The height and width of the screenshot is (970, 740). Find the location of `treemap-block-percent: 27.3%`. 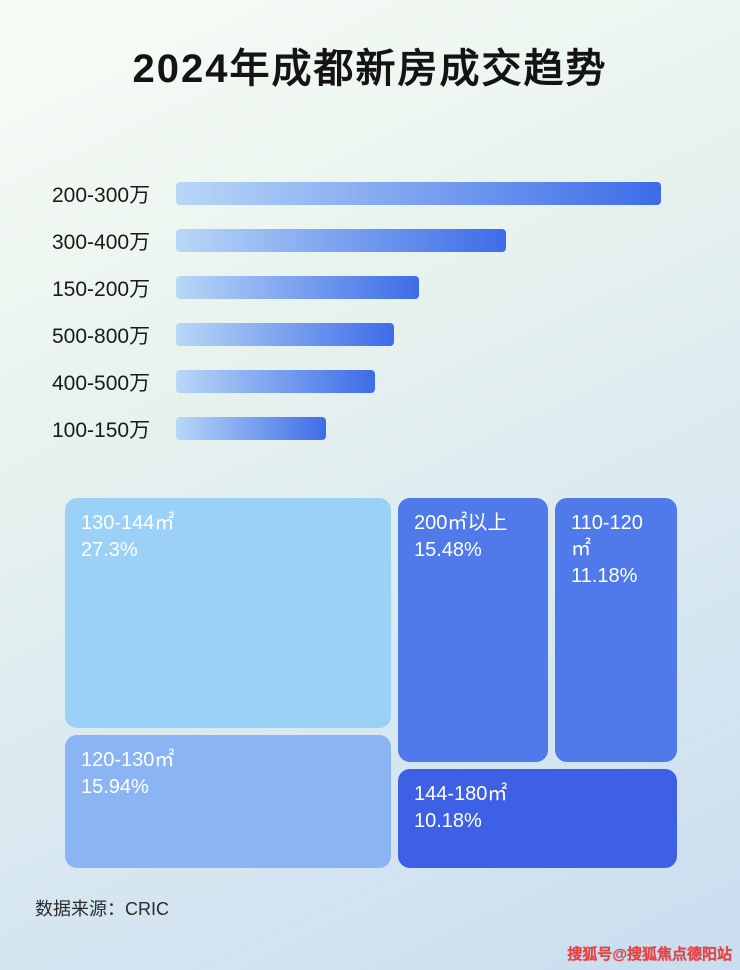

treemap-block-percent: 27.3% is located at coordinates (109, 550).